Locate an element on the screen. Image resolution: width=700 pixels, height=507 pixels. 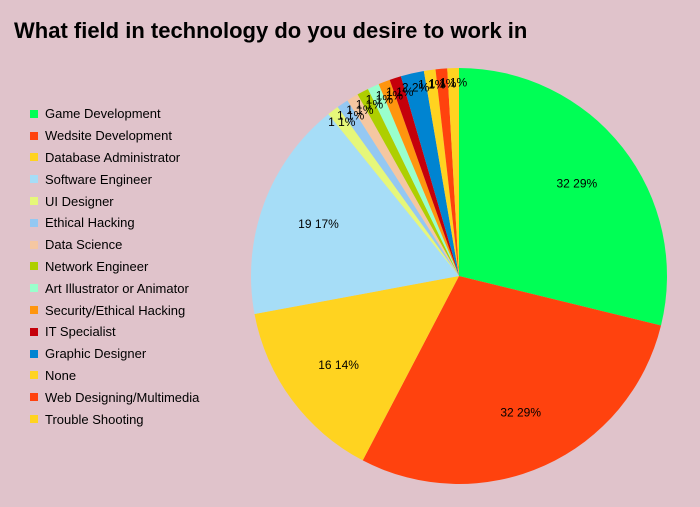
legend-item: None is located at coordinates (114, 376).